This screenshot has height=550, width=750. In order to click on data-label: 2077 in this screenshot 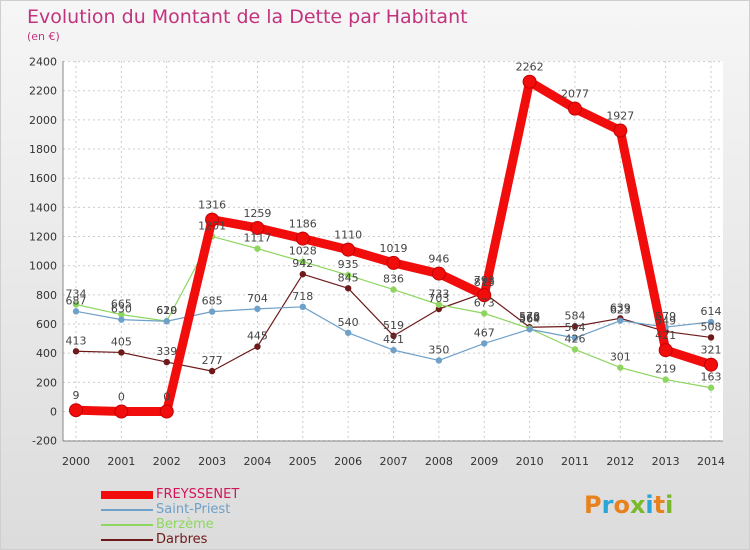, I will do `click(575, 94)`.